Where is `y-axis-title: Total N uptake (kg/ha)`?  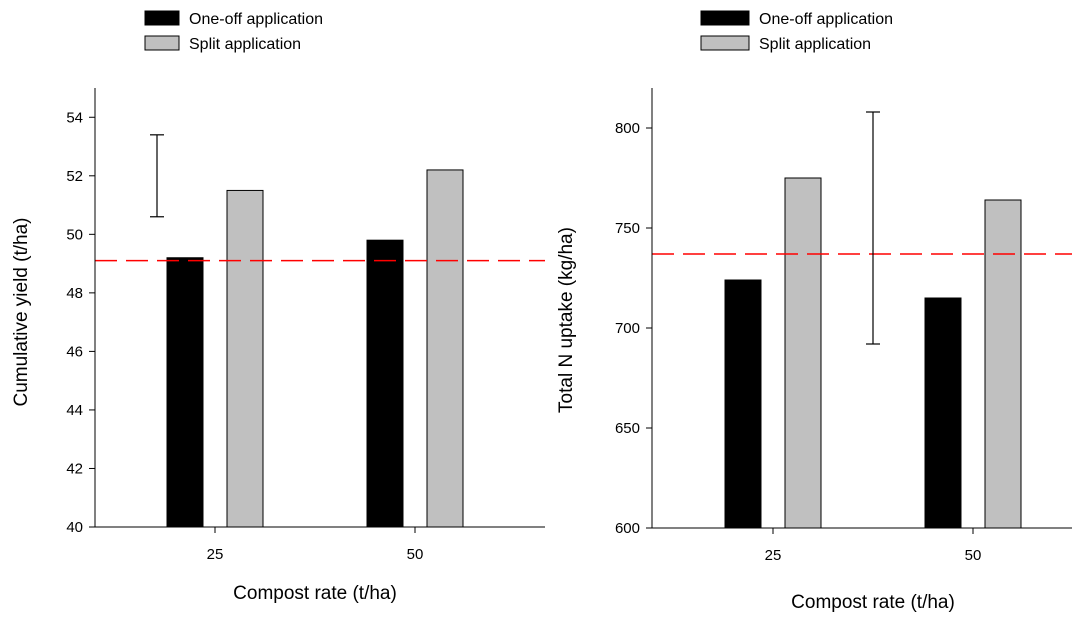 y-axis-title: Total N uptake (kg/ha) is located at coordinates (566, 320).